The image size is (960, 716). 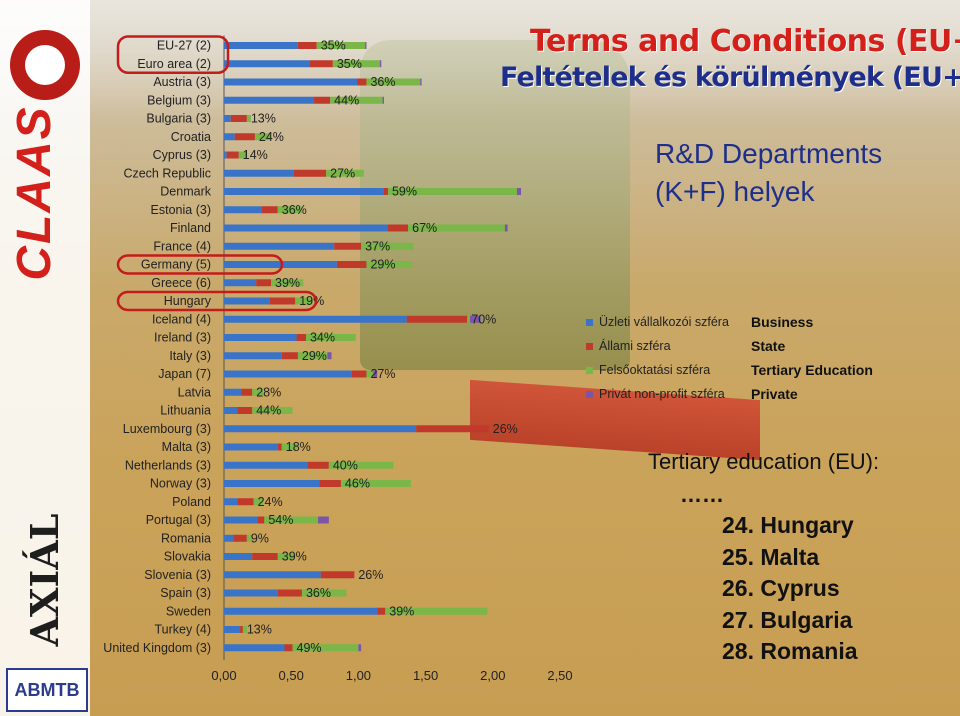 I want to click on category-label: Luxembourg (3), so click(x=167, y=429).